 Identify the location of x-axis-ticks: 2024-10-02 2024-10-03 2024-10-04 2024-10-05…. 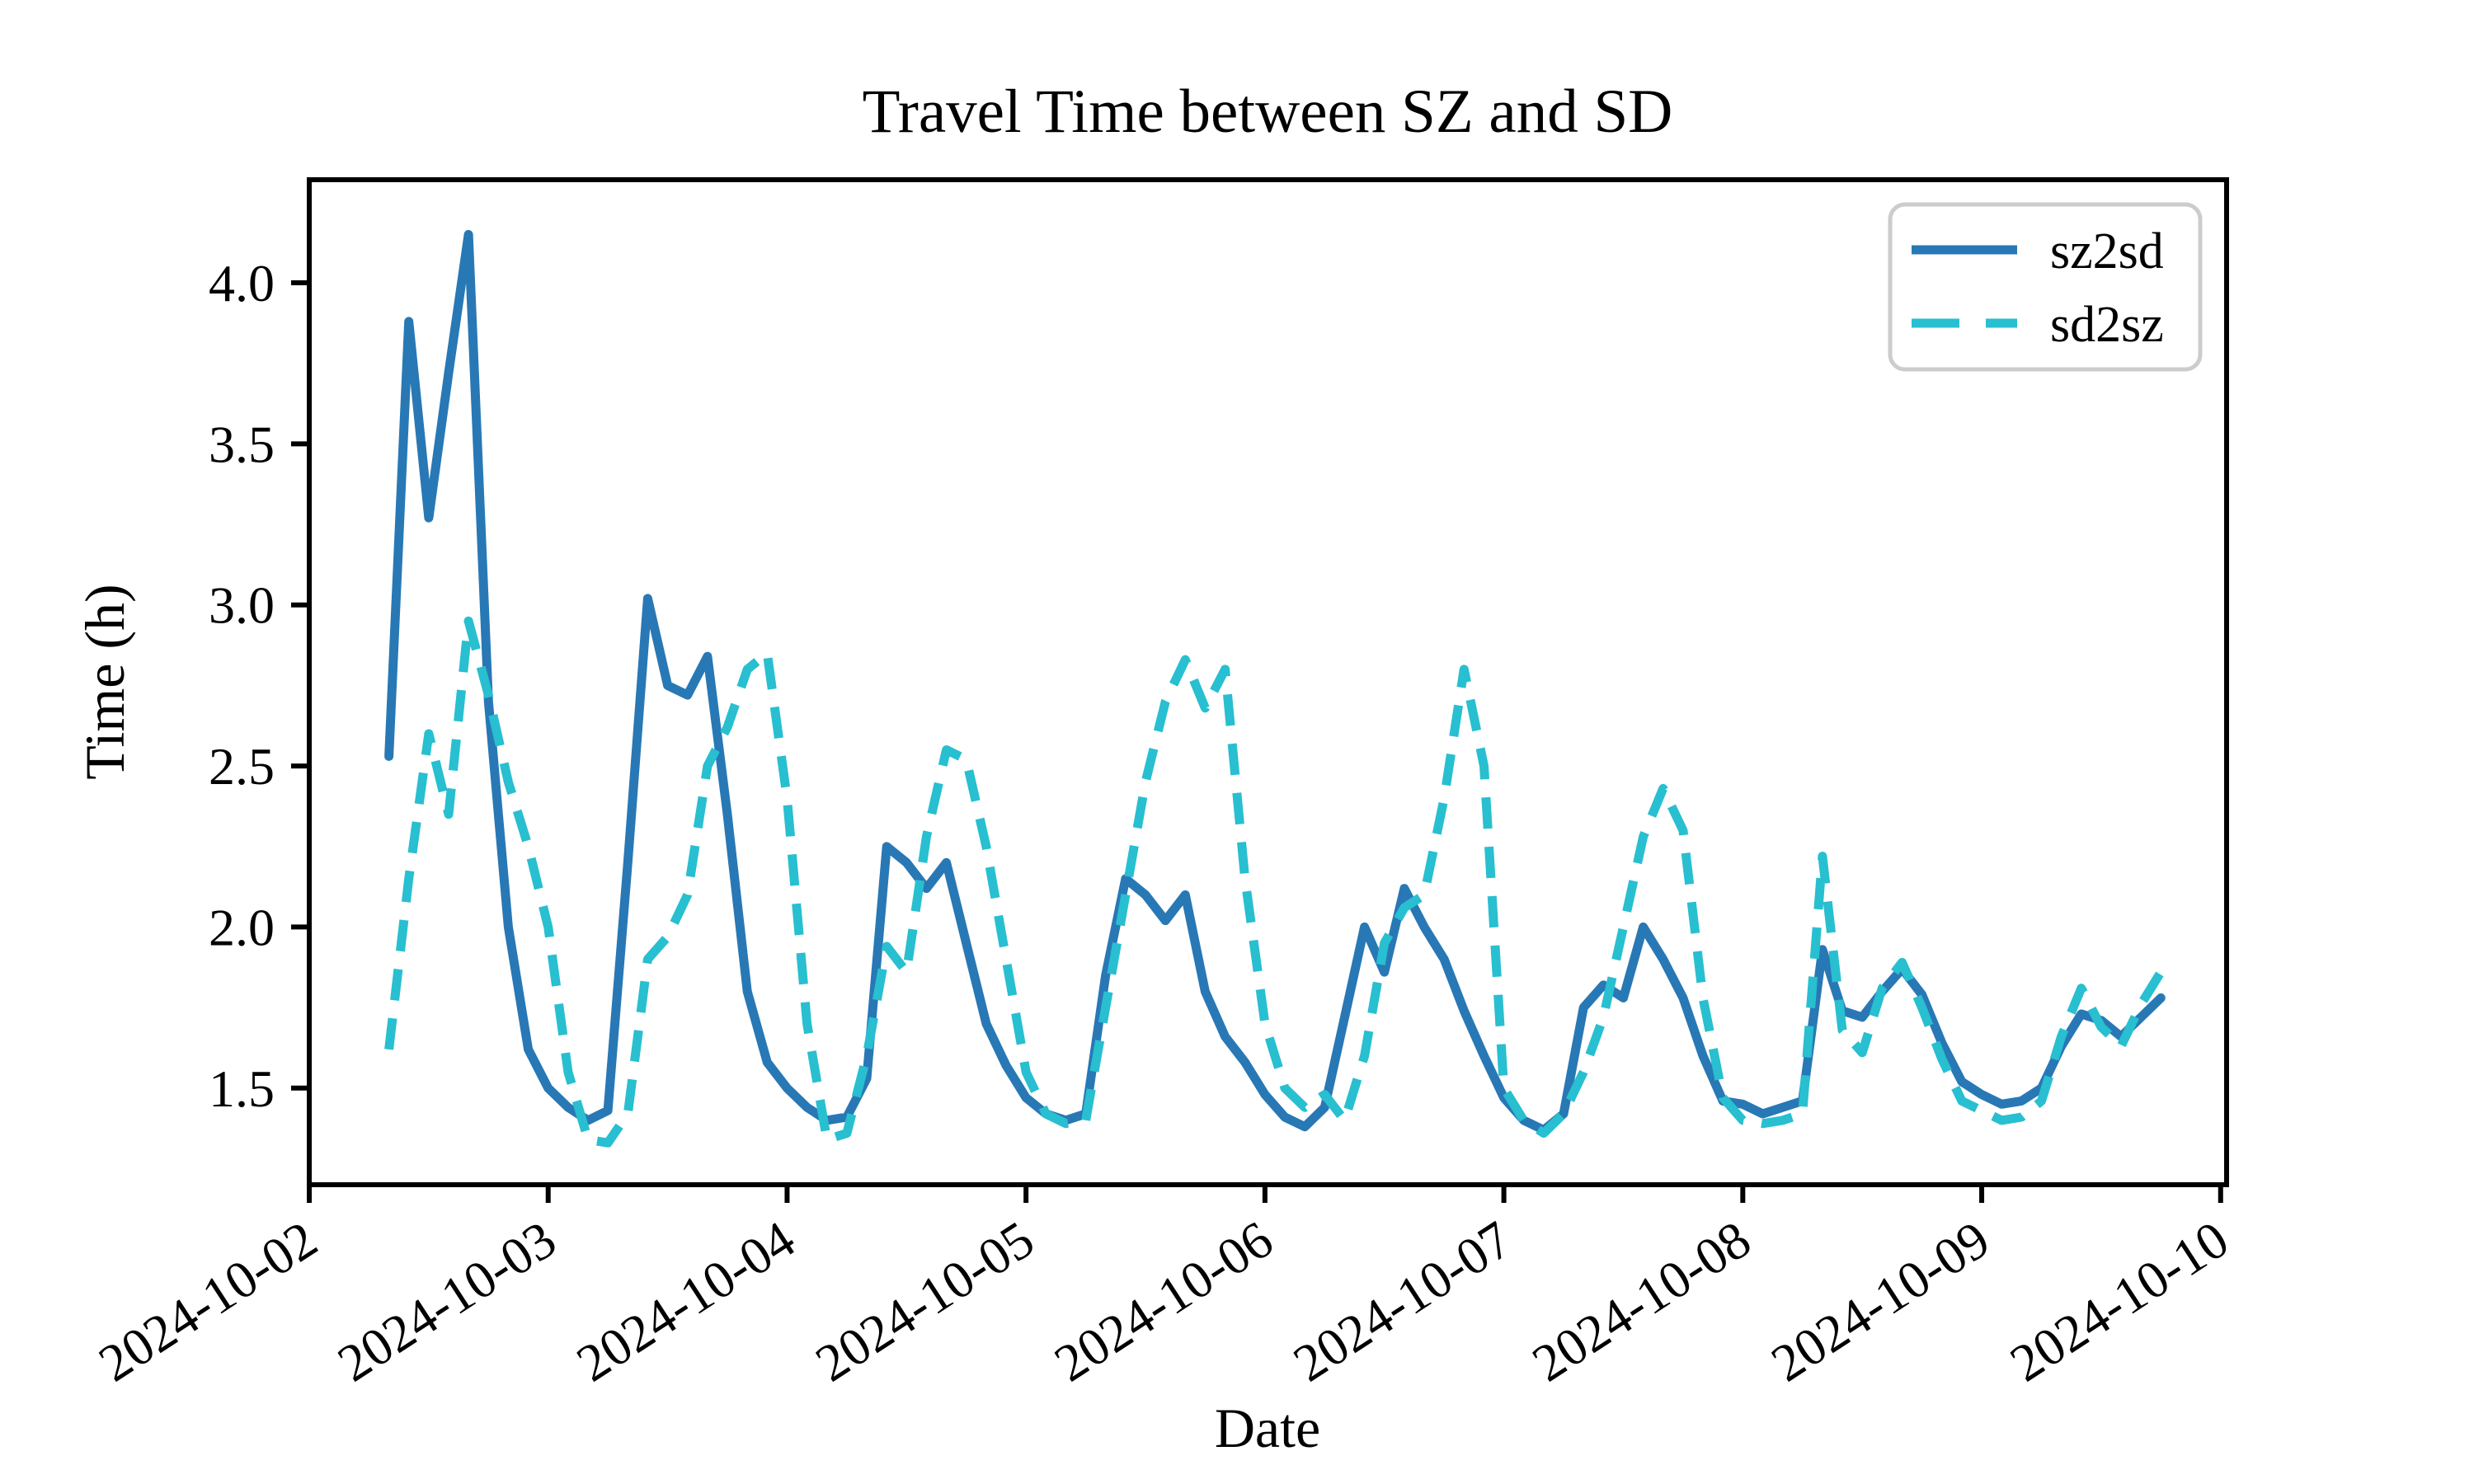
(1163, 1288).